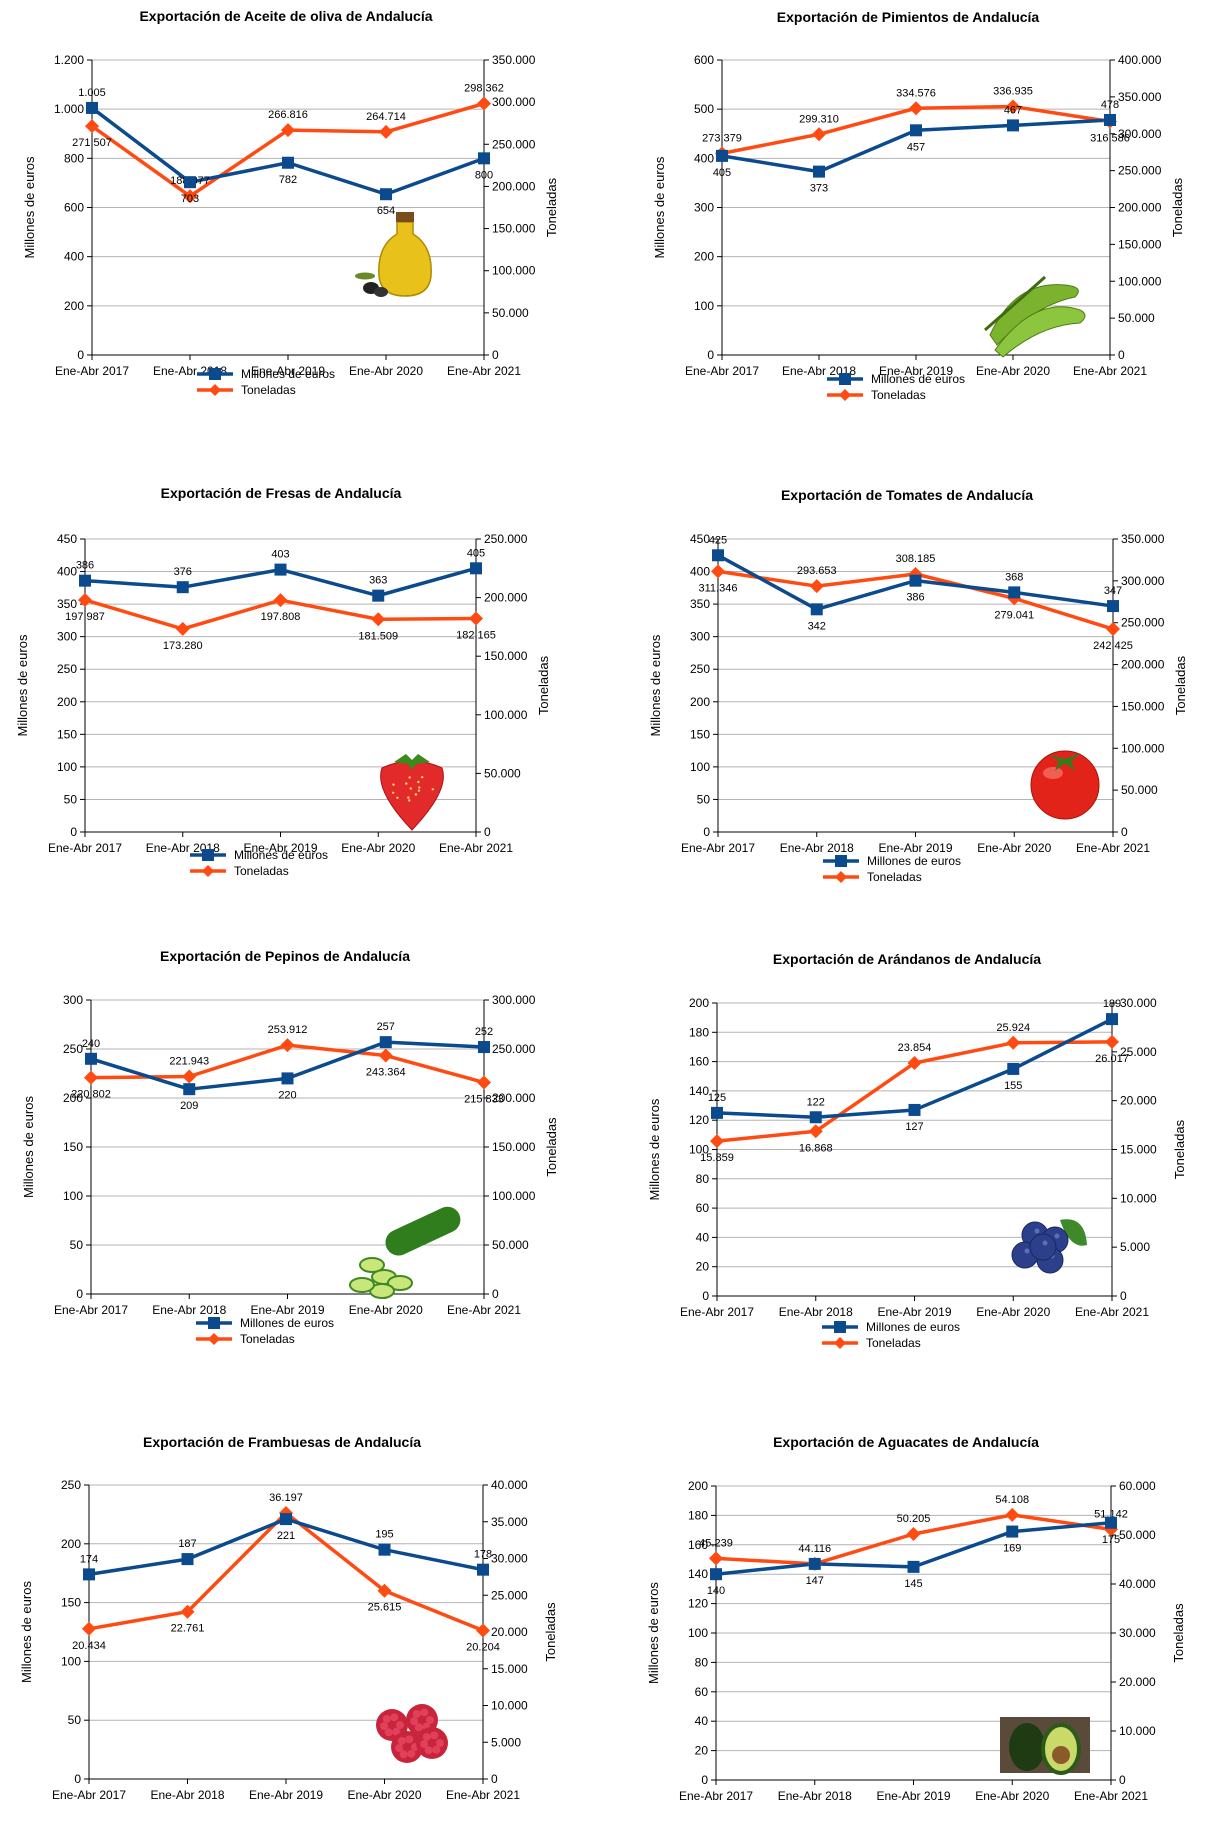  I want to click on data-label-euros: 405, so click(722, 173).